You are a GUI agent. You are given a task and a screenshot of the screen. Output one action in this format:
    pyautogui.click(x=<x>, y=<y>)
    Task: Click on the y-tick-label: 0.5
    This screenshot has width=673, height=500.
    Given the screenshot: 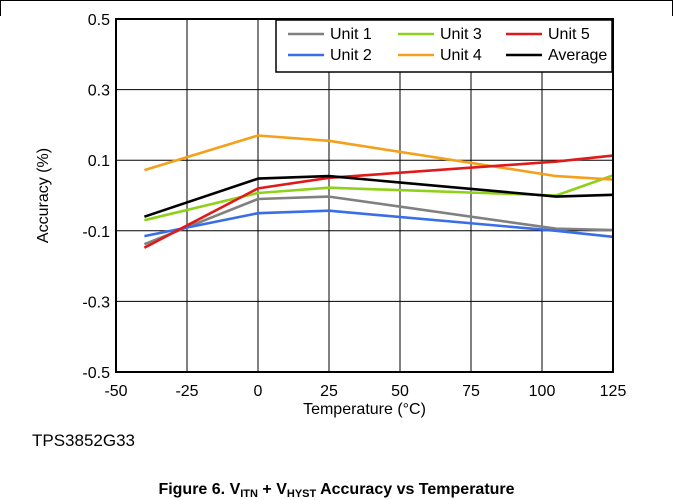 What is the action you would take?
    pyautogui.click(x=99, y=20)
    